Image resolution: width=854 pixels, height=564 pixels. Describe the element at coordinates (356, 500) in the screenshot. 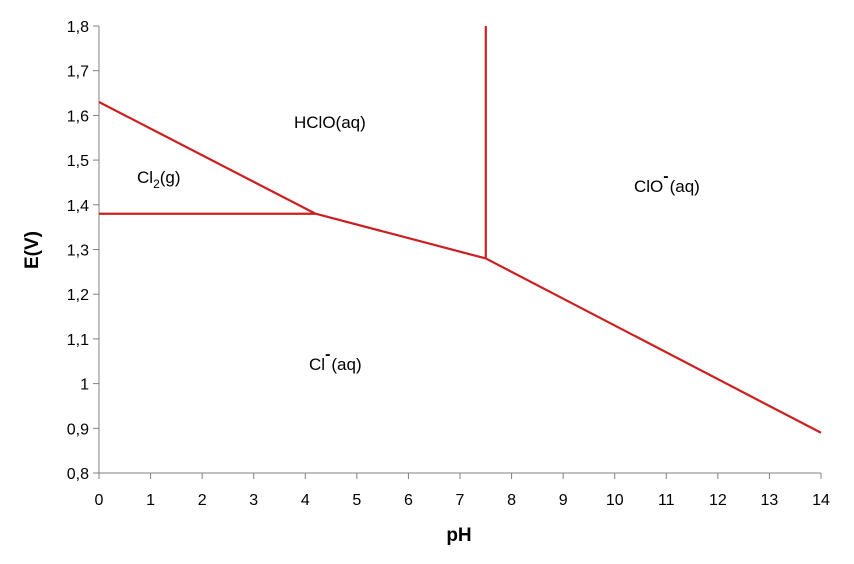

I see `x-tick-label: 5` at that location.